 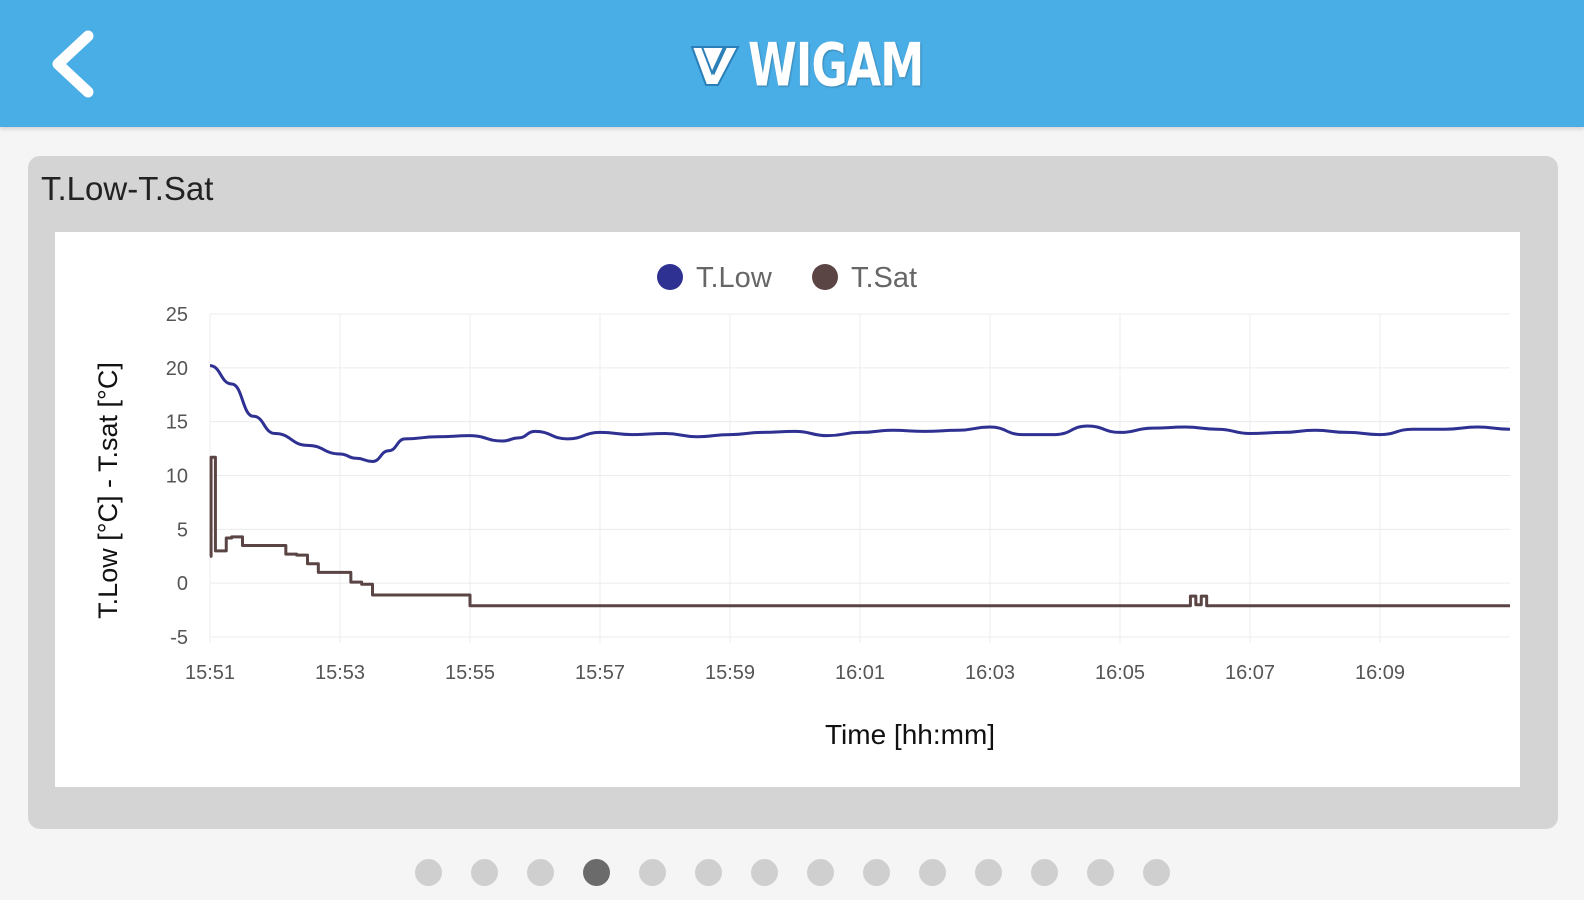 What do you see at coordinates (210, 673) in the screenshot?
I see `x-tick-label: 15:51` at bounding box center [210, 673].